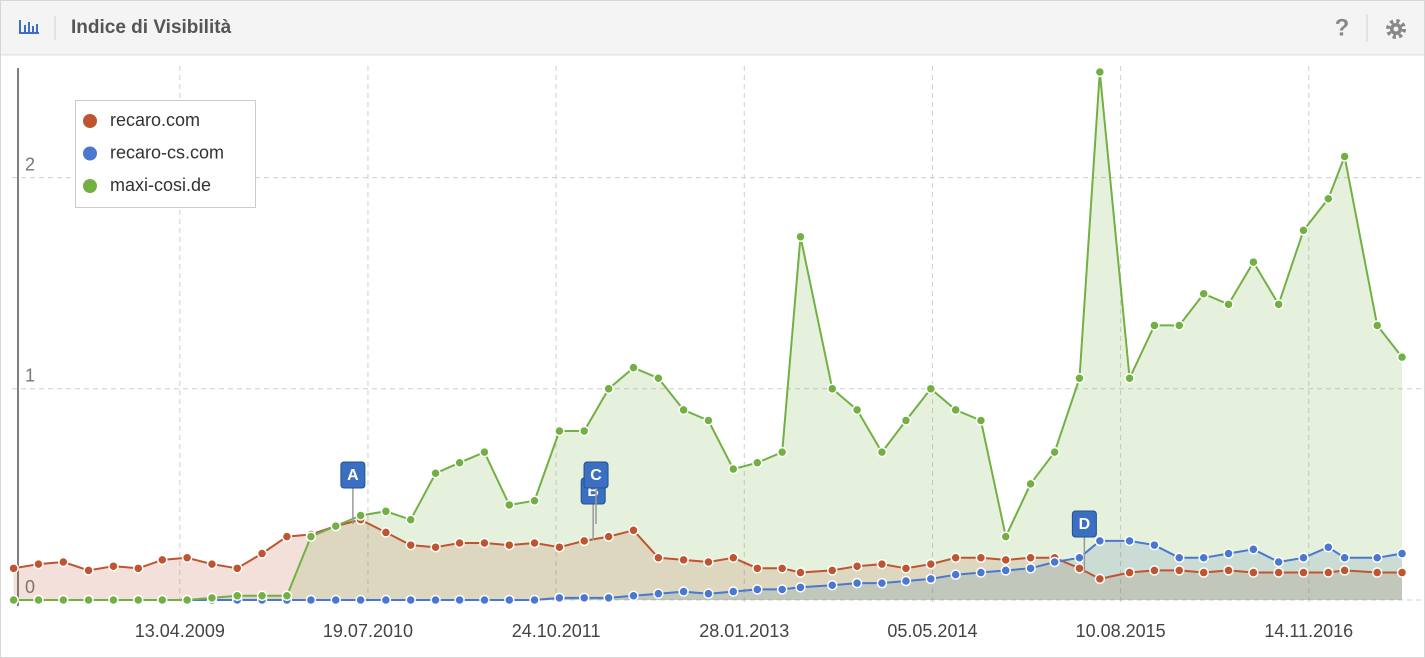  I want to click on legend-label: maxi-cosi.de, so click(160, 185).